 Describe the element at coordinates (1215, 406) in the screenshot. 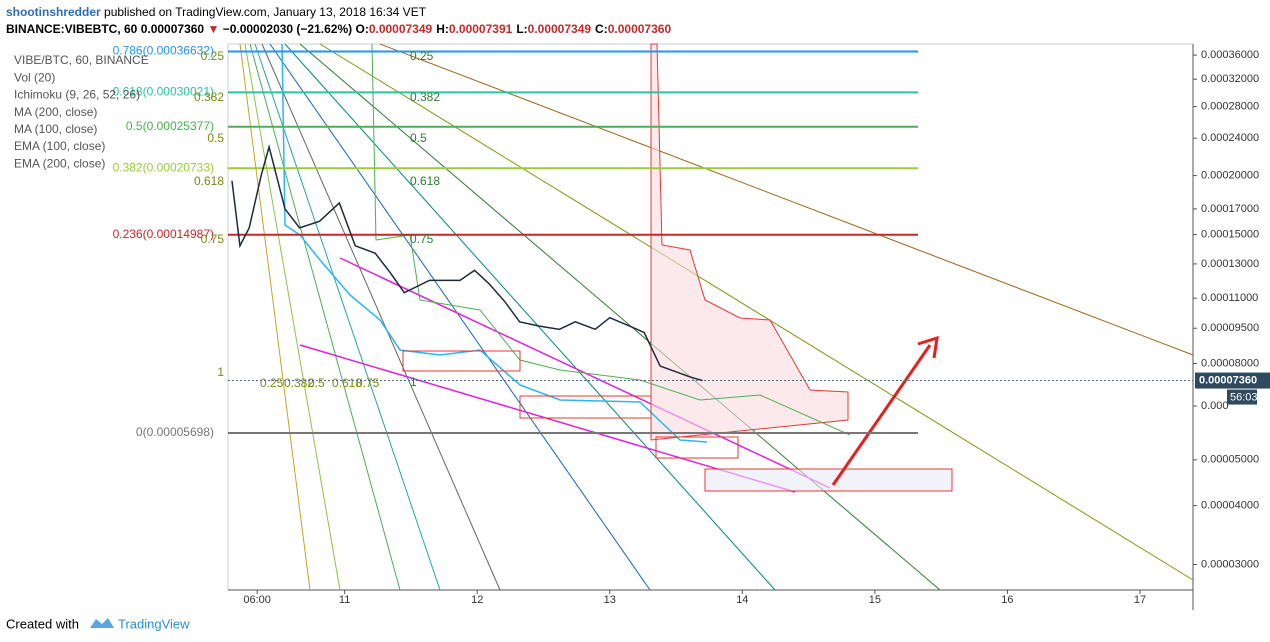

I see `y-tick-label: 0.000` at that location.